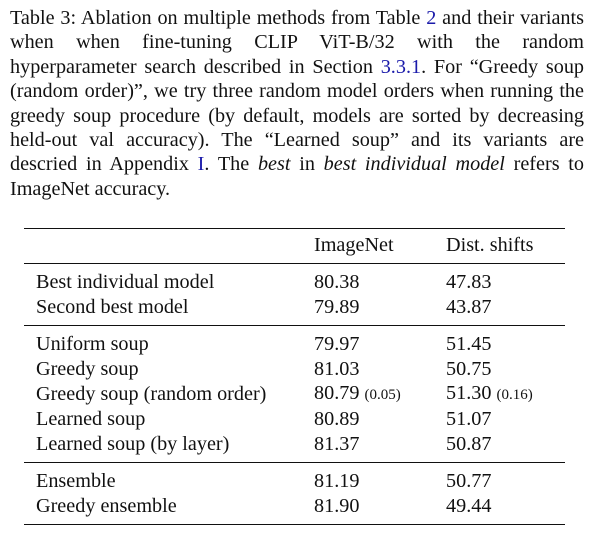 The width and height of the screenshot is (593, 538). Describe the element at coordinates (294, 478) in the screenshot. I see `table-row: Ensemble 81.19 50.77` at that location.